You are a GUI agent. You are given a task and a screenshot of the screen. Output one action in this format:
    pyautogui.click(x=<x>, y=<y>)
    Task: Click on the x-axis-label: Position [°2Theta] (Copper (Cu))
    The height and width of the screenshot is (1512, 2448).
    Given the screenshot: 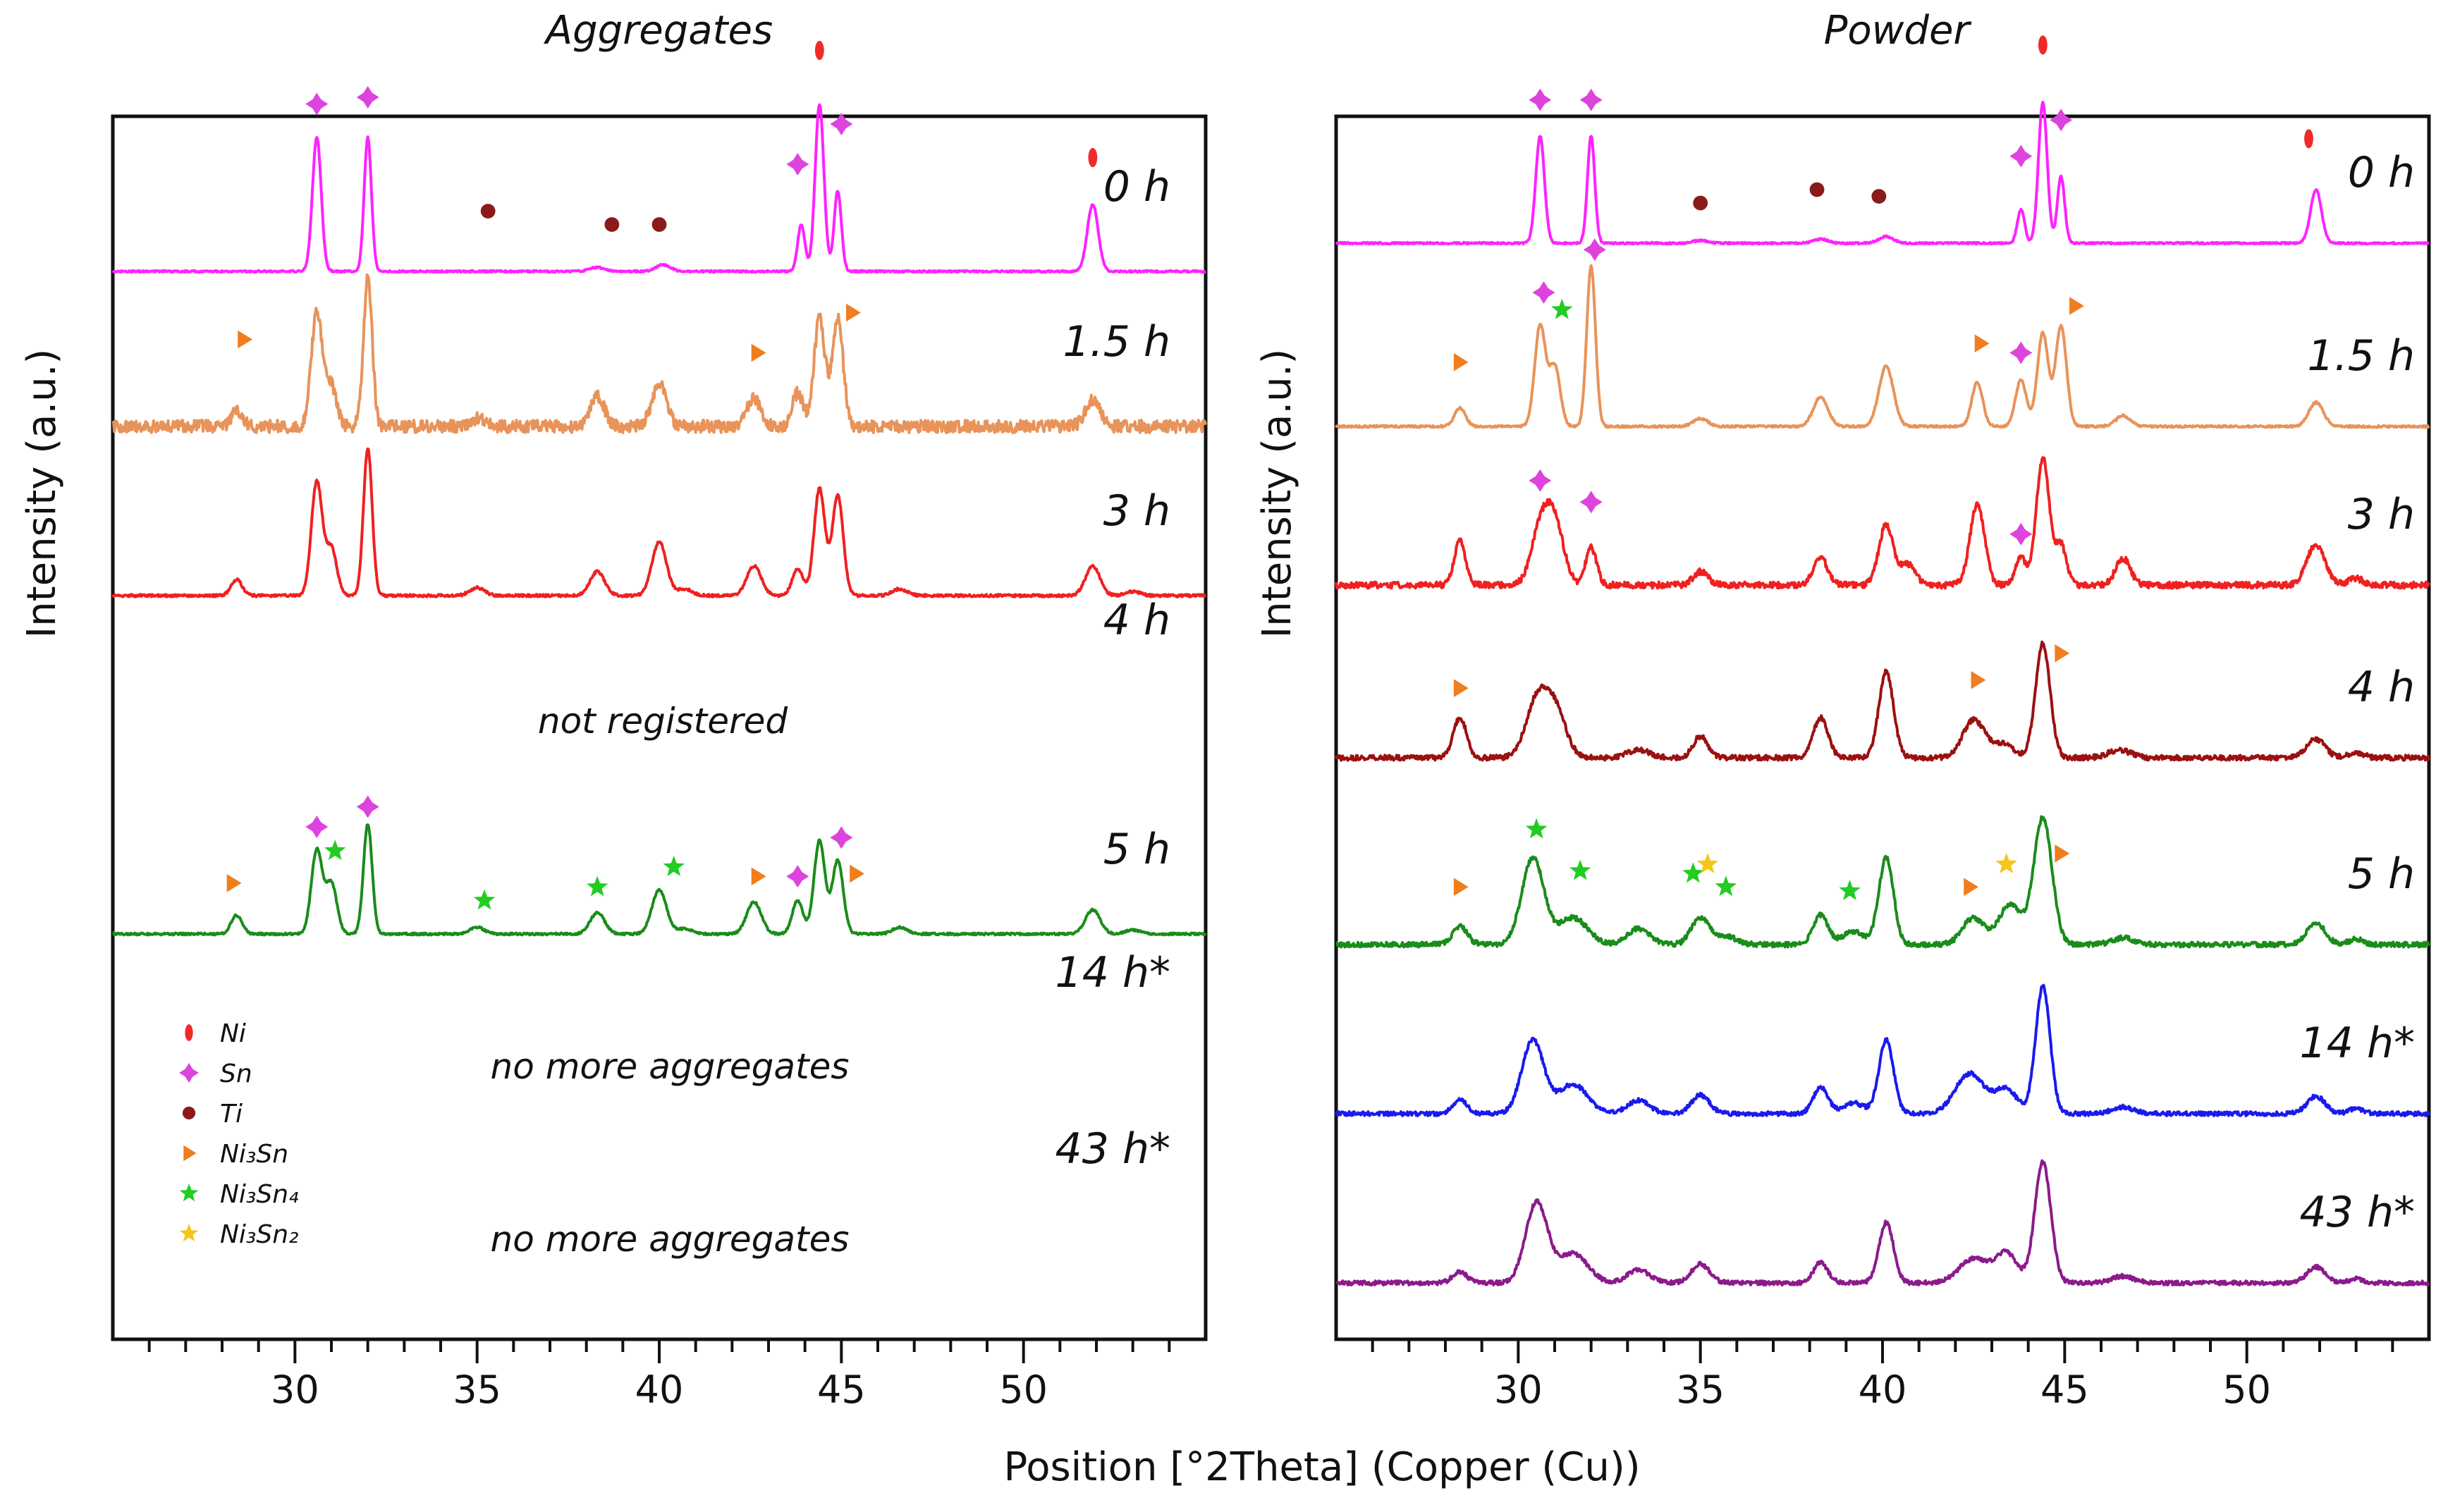 What is the action you would take?
    pyautogui.click(x=1321, y=1467)
    